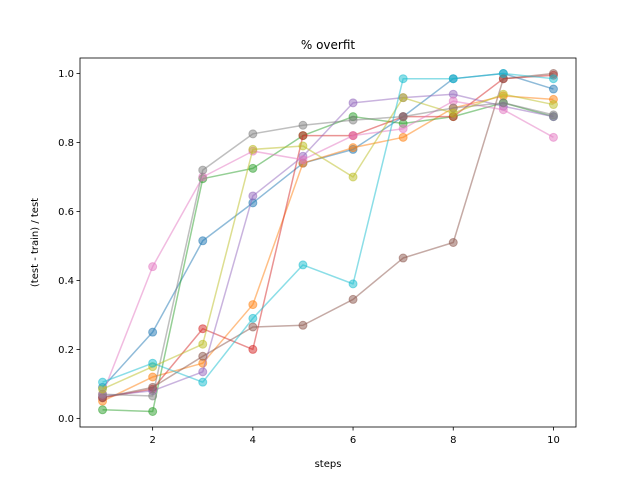 Image resolution: width=640 pixels, height=480 pixels. What do you see at coordinates (253, 440) in the screenshot?
I see `x-tick-label: 4` at bounding box center [253, 440].